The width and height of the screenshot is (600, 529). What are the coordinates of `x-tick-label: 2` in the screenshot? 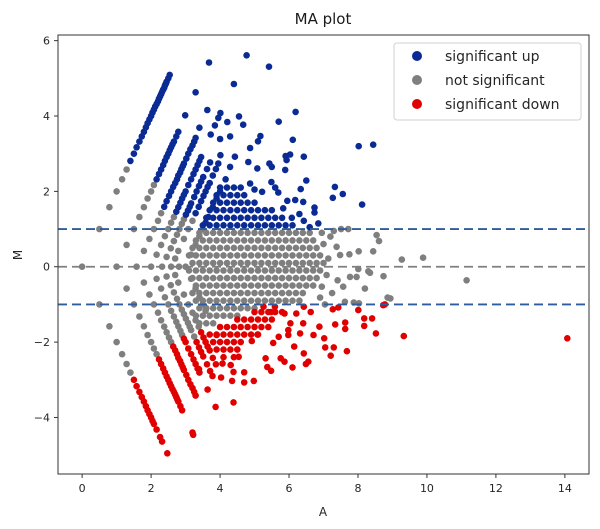 It's located at (151, 488).